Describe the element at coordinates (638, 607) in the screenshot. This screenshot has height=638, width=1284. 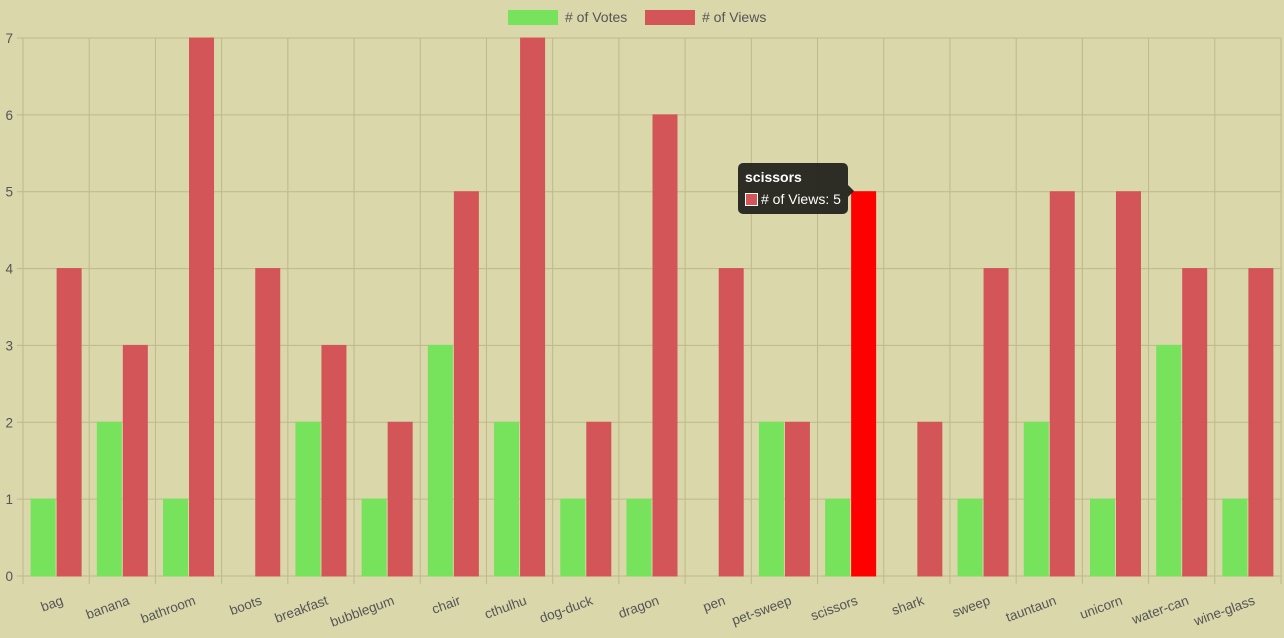
I see `x-tick-label: dragon` at that location.